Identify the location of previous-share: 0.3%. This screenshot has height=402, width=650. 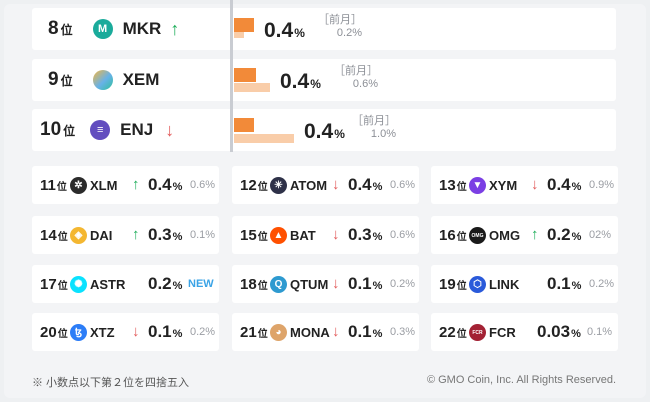
(403, 332).